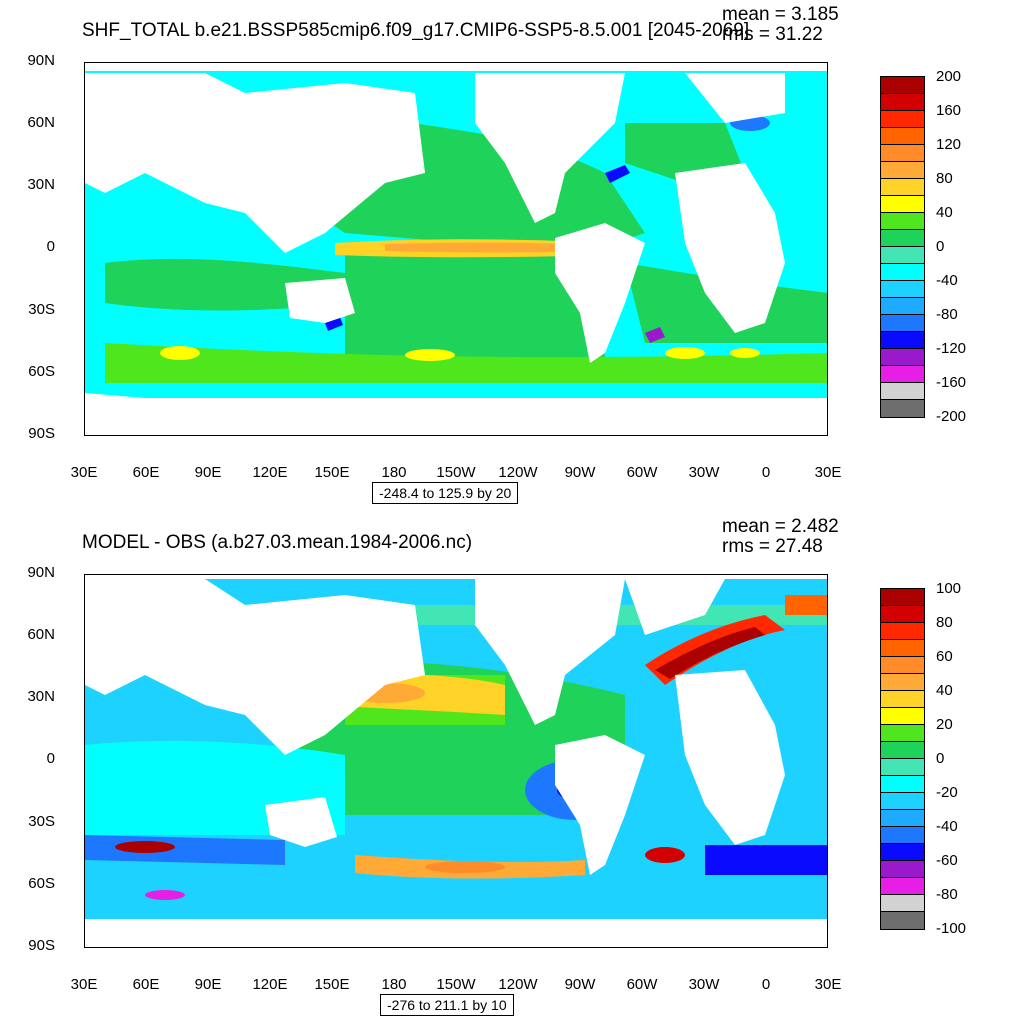 Image resolution: width=1024 pixels, height=1024 pixels. I want to click on bottom-panel-title: MODEL - OBS (a.b27.03.mean.1984-2006.nc), so click(277, 542).